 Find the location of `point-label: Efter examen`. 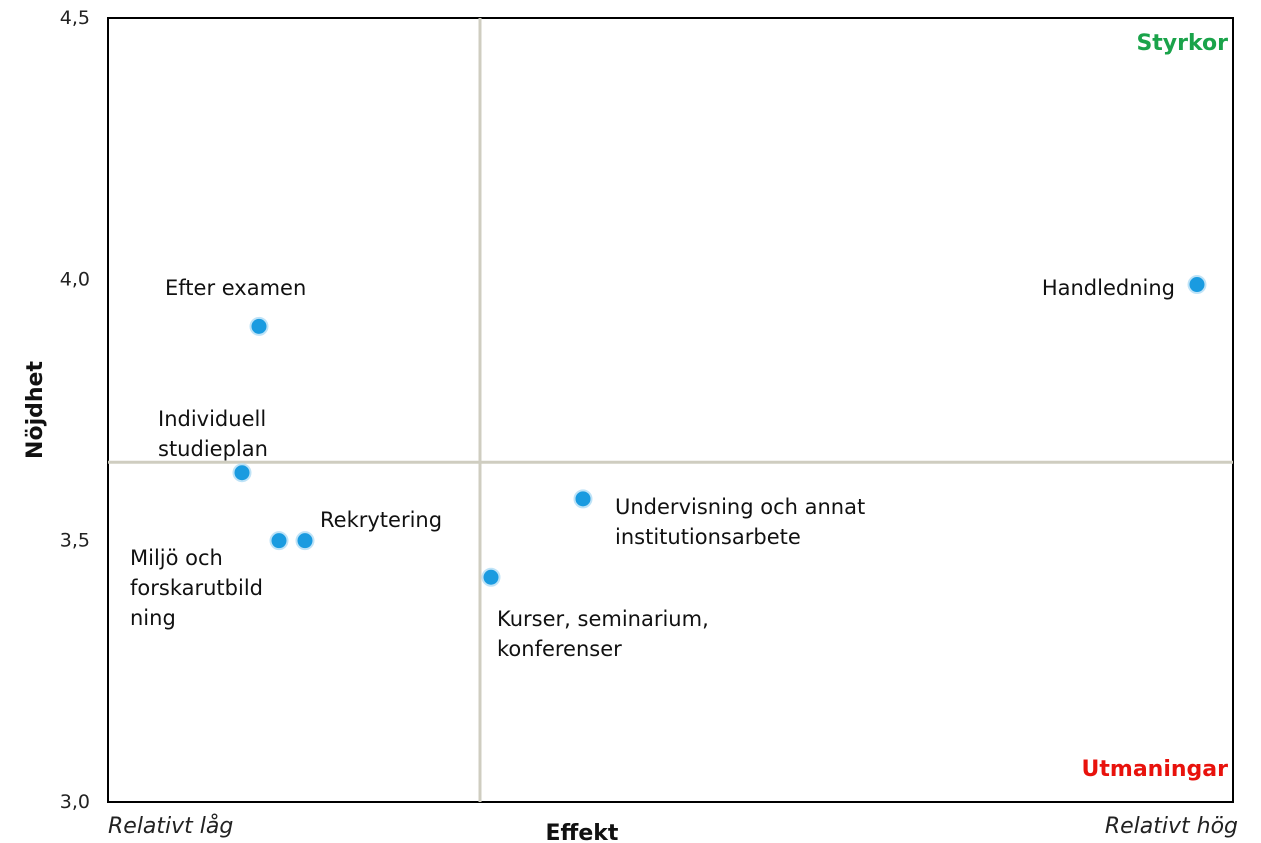

point-label: Efter examen is located at coordinates (235, 288).